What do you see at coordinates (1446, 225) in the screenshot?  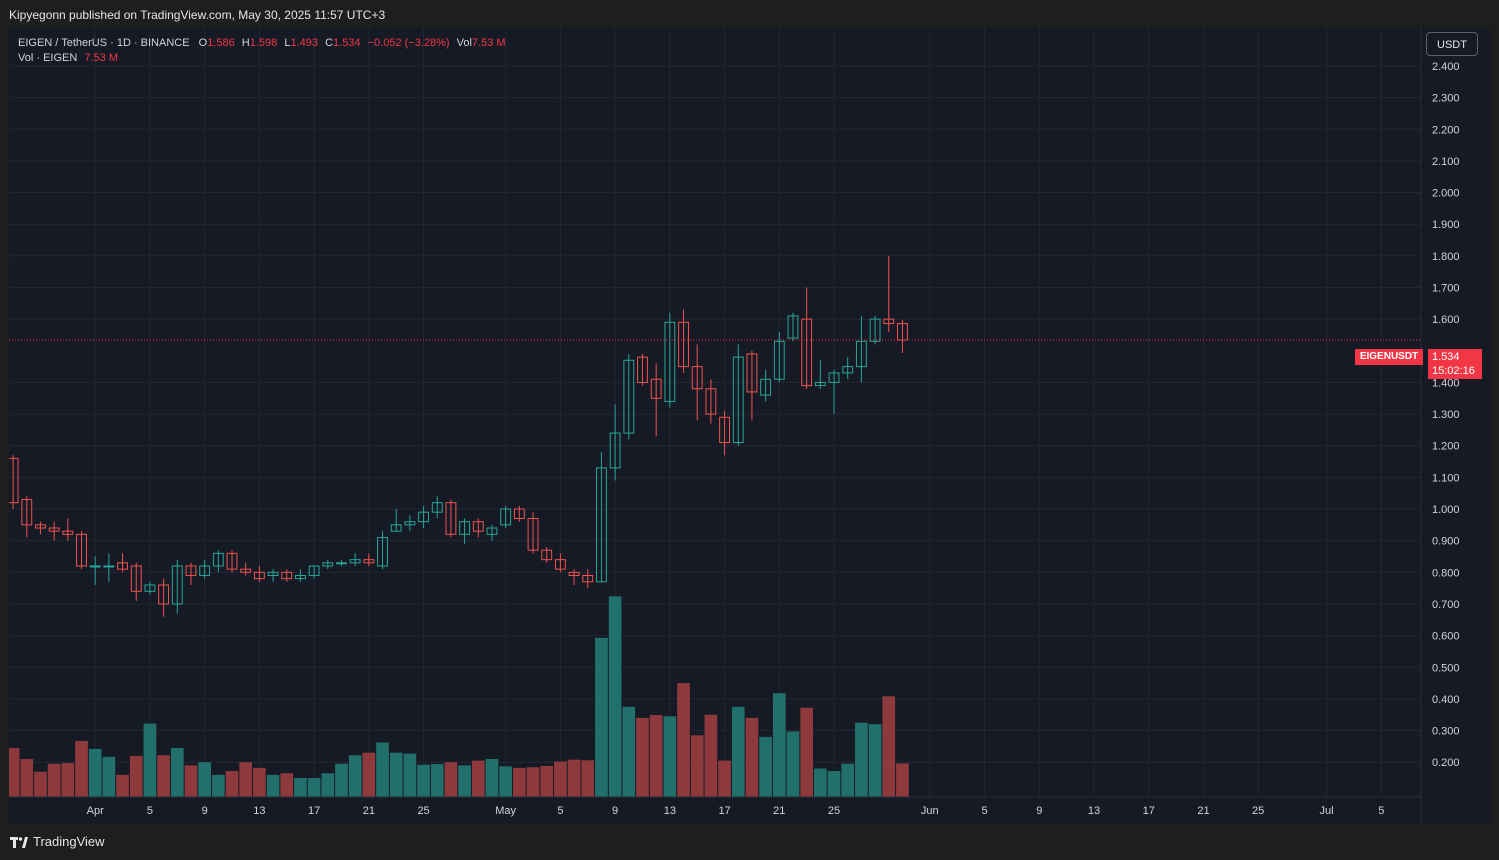 I see `y-tick-label: 1.900` at bounding box center [1446, 225].